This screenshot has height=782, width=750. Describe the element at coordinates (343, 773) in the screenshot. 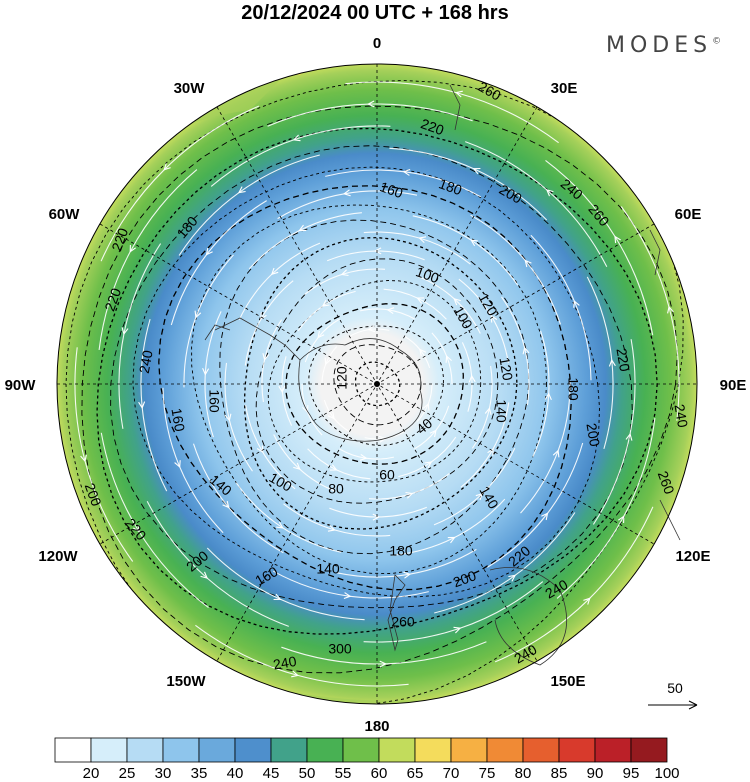

I see `colorbar-tick-label: 55` at that location.